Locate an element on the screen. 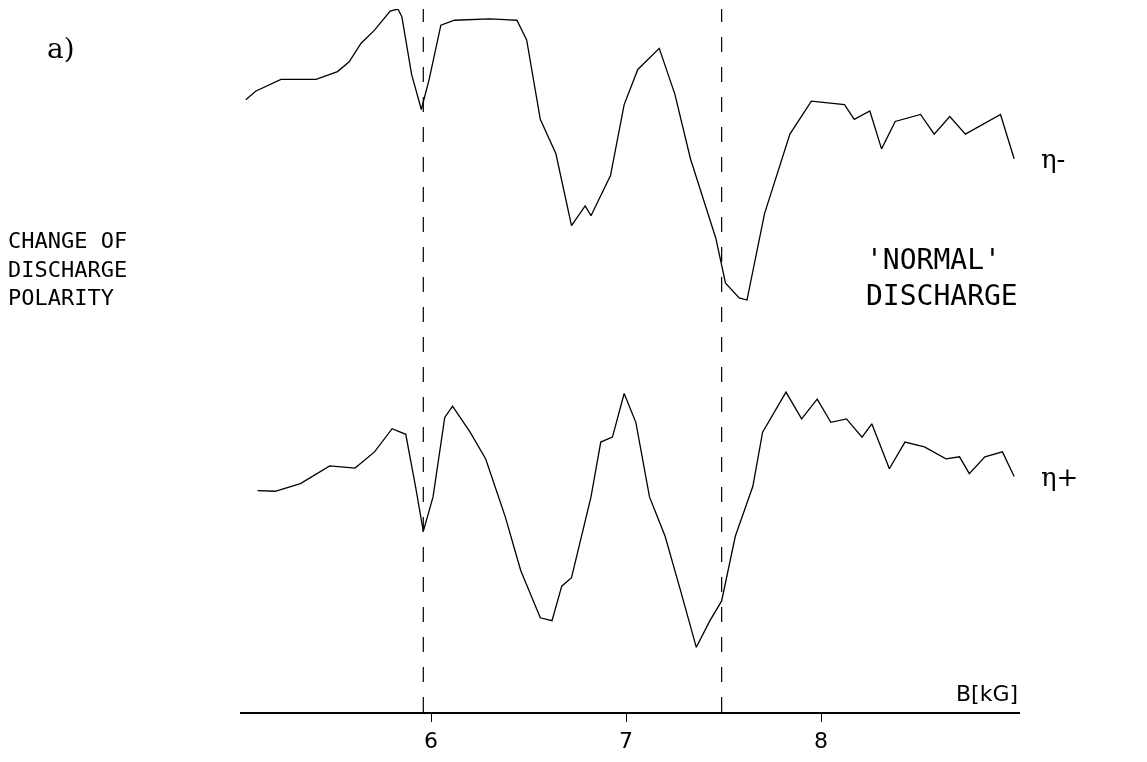  text: a) is located at coordinates (61, 48).